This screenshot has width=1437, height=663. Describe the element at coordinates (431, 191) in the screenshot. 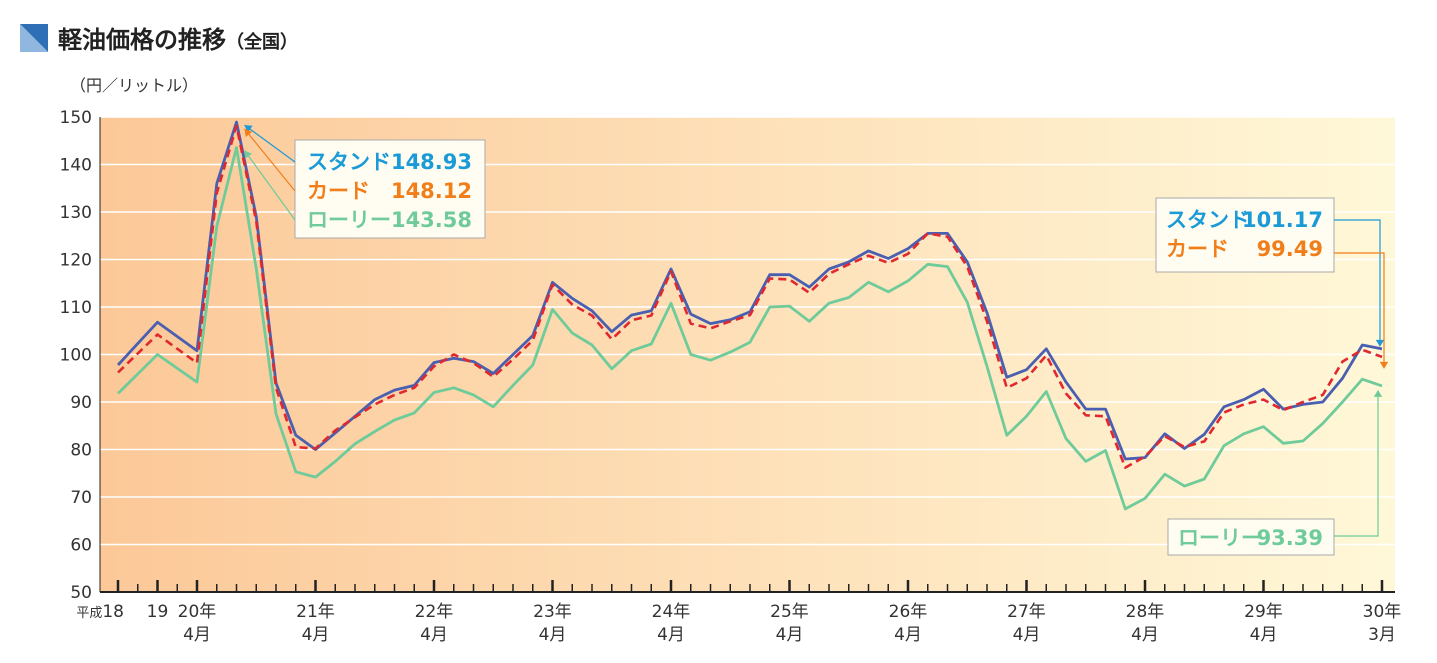

I see `peak-callout-card-value: 148.12` at that location.